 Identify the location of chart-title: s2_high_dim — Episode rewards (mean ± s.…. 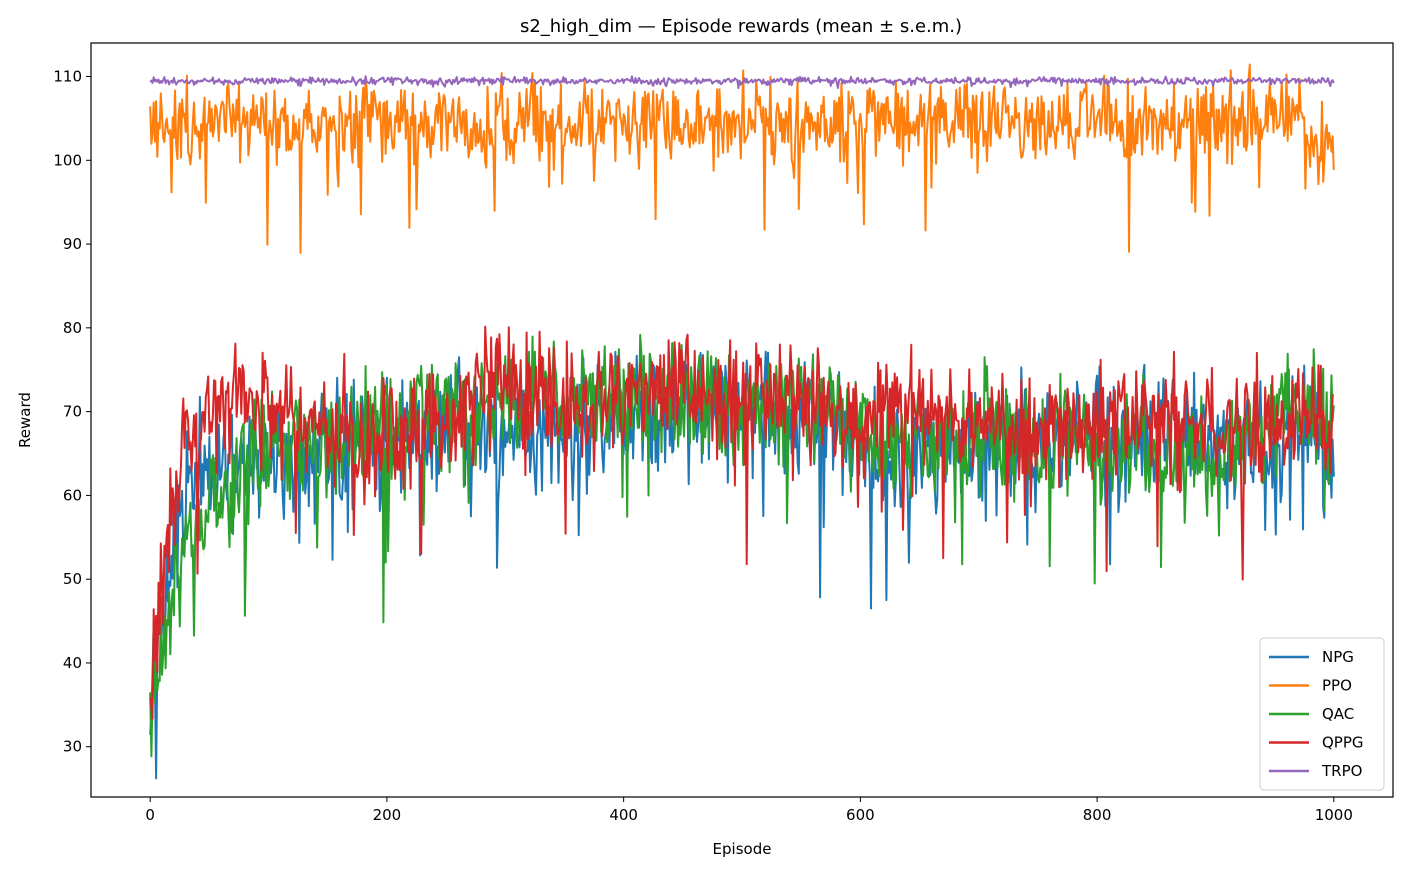
(741, 26).